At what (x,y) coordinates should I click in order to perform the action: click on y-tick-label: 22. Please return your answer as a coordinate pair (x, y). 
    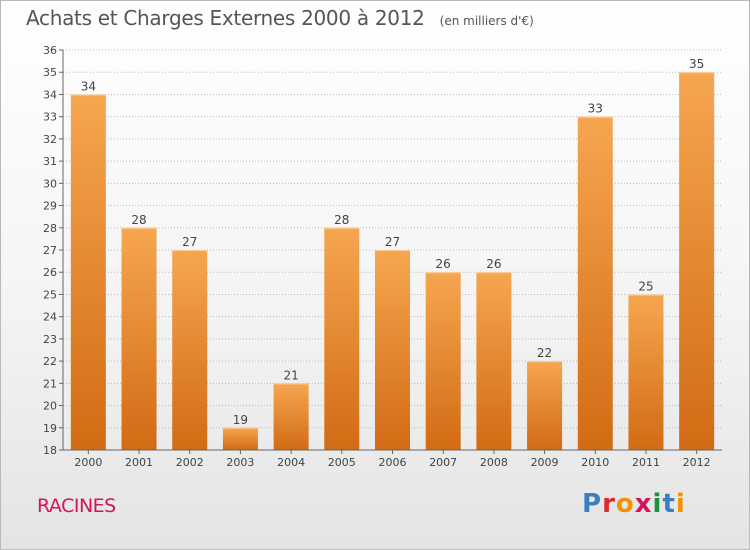
    Looking at the image, I should click on (50, 361).